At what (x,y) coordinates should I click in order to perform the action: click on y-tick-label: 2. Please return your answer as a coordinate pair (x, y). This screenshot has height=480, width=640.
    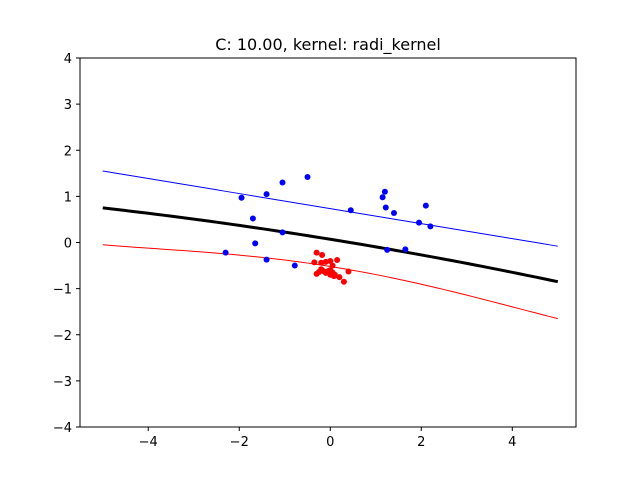
    Looking at the image, I should click on (68, 151).